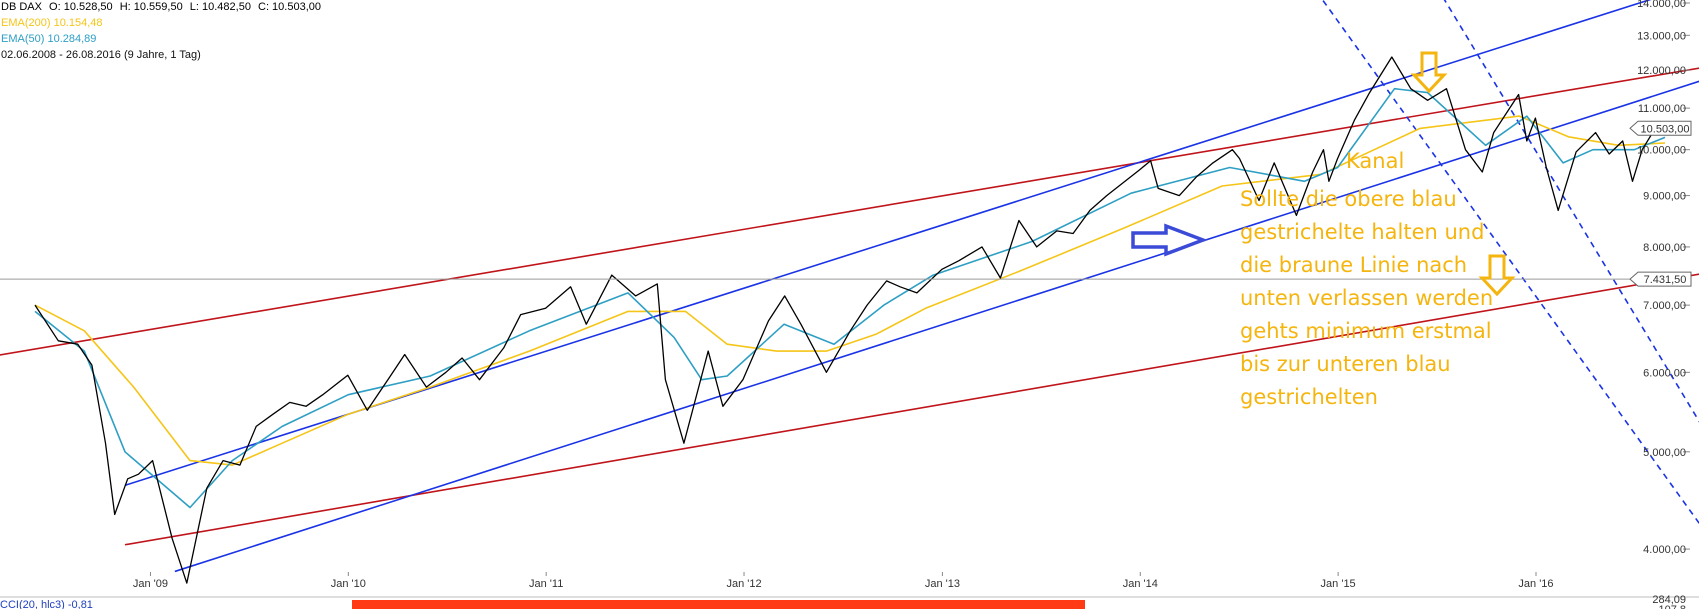 The image size is (1699, 609). Describe the element at coordinates (718, 604) in the screenshot. I see `cci-panel-bar` at that location.